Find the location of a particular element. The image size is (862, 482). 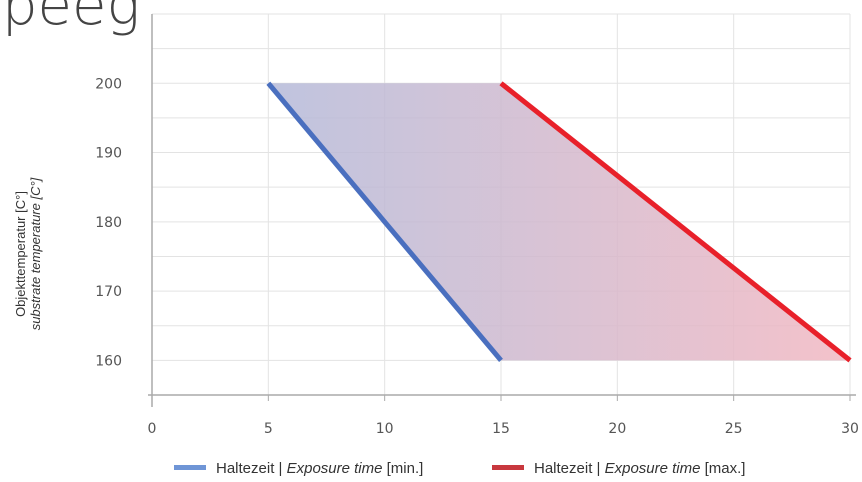

x-tick-label: 5 is located at coordinates (268, 429).